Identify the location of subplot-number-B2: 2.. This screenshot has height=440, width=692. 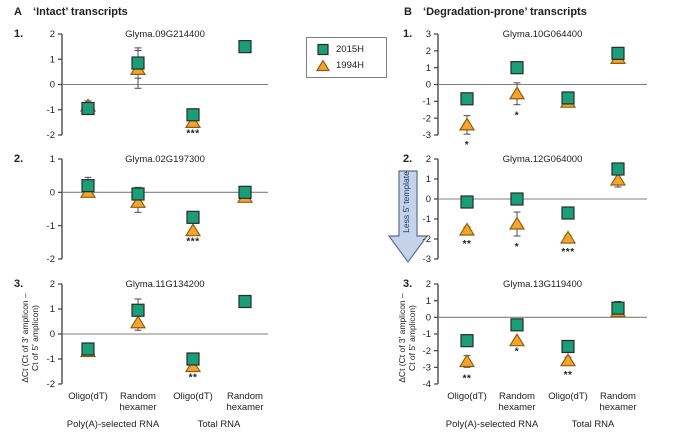
(408, 159).